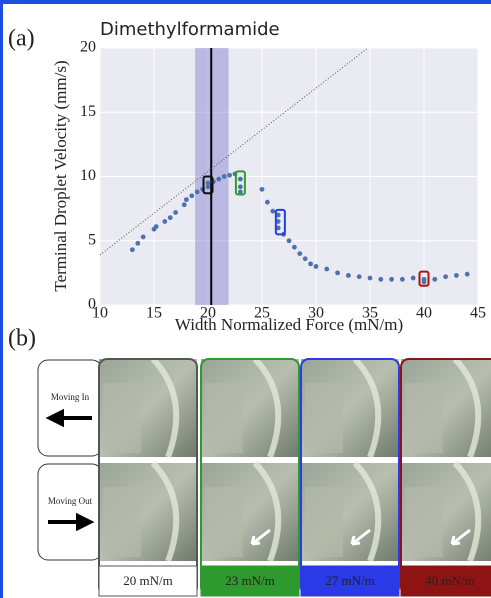  Describe the element at coordinates (92, 239) in the screenshot. I see `y-tick-label: 5` at that location.